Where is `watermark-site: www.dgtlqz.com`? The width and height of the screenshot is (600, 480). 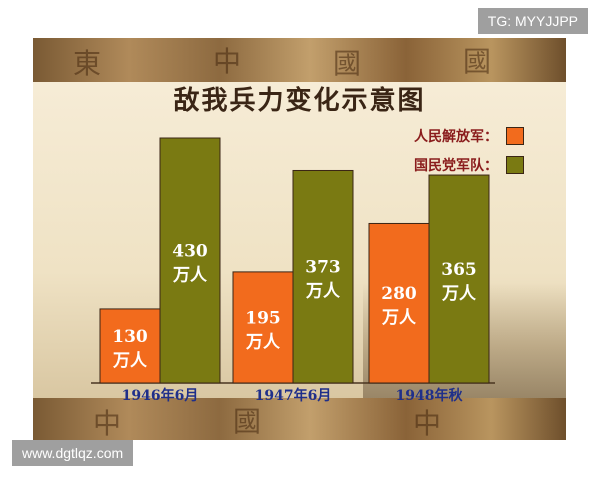
watermark-site: www.dgtlqz.com is located at coordinates (73, 453).